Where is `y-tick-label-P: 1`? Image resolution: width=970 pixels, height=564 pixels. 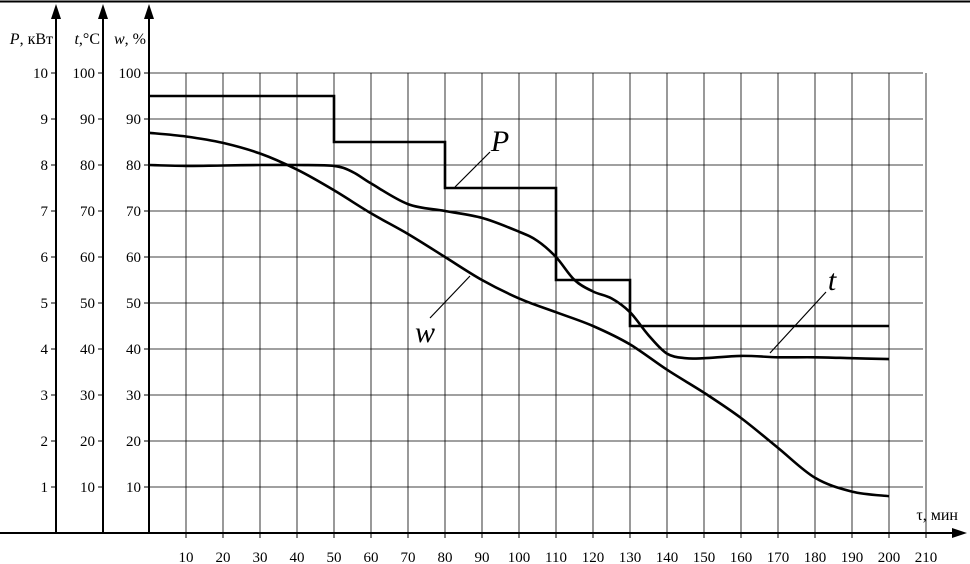 y-tick-label-P: 1 is located at coordinates (45, 488).